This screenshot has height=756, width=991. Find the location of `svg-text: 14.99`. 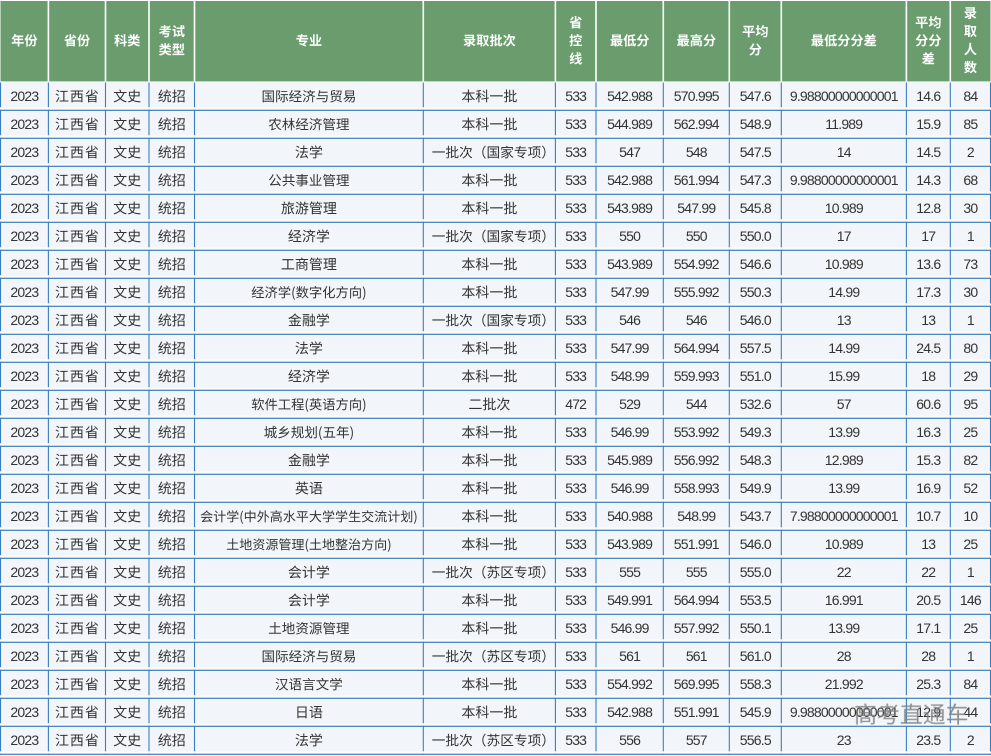

svg-text: 14.99 is located at coordinates (844, 348).